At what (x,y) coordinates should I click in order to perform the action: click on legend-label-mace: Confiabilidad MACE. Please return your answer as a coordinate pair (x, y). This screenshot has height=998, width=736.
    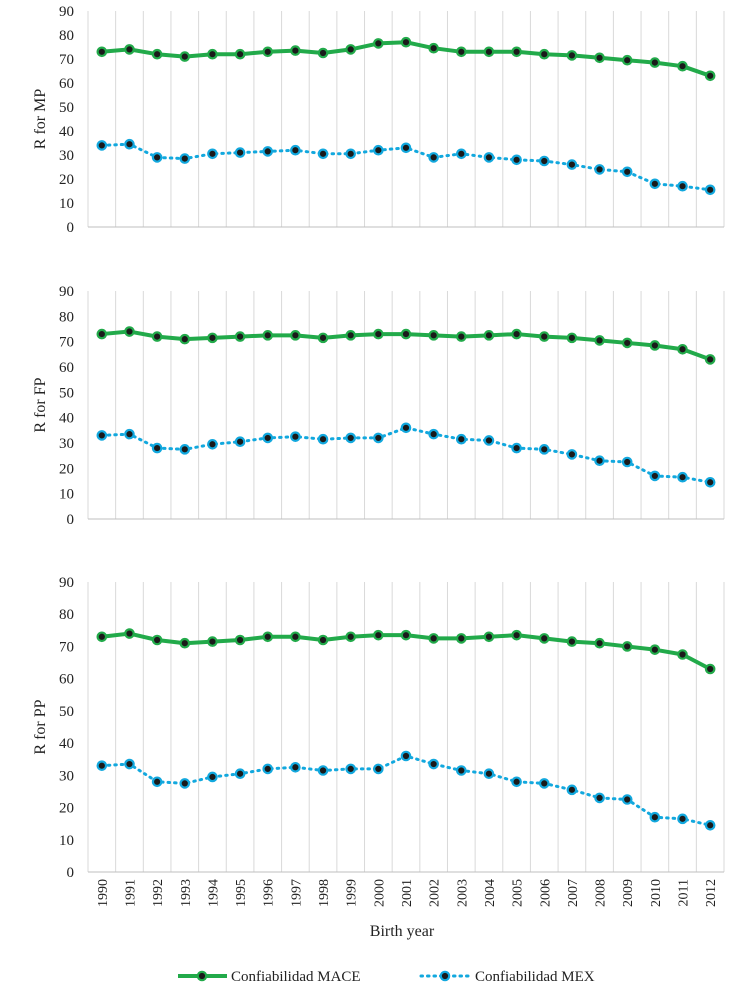
    Looking at the image, I should click on (296, 977).